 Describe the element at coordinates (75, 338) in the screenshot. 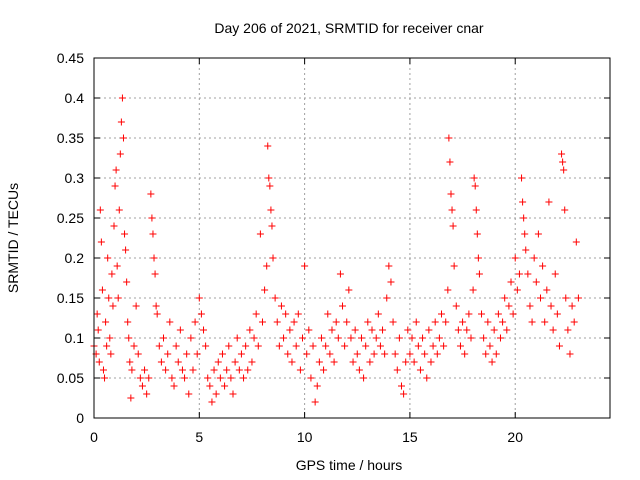

I see `y-tick-label: 0.1` at that location.